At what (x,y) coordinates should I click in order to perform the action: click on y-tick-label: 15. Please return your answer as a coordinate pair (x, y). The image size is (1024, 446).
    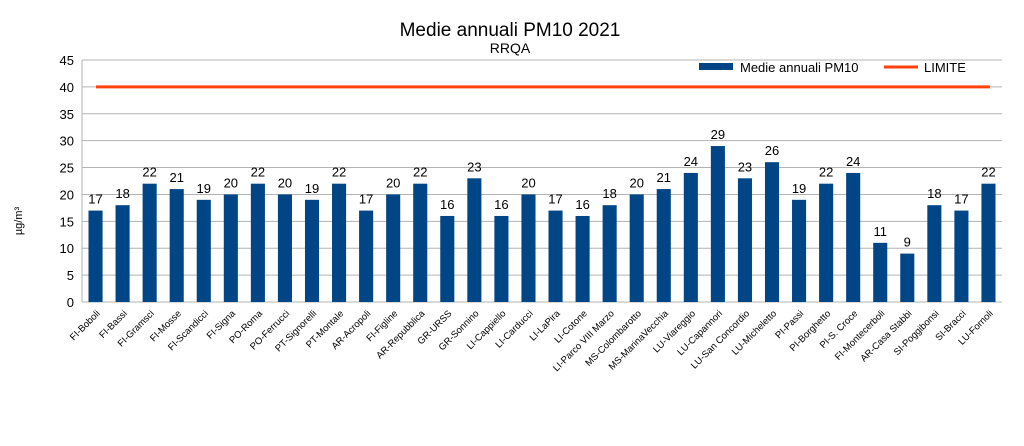
    Looking at the image, I should click on (67, 221).